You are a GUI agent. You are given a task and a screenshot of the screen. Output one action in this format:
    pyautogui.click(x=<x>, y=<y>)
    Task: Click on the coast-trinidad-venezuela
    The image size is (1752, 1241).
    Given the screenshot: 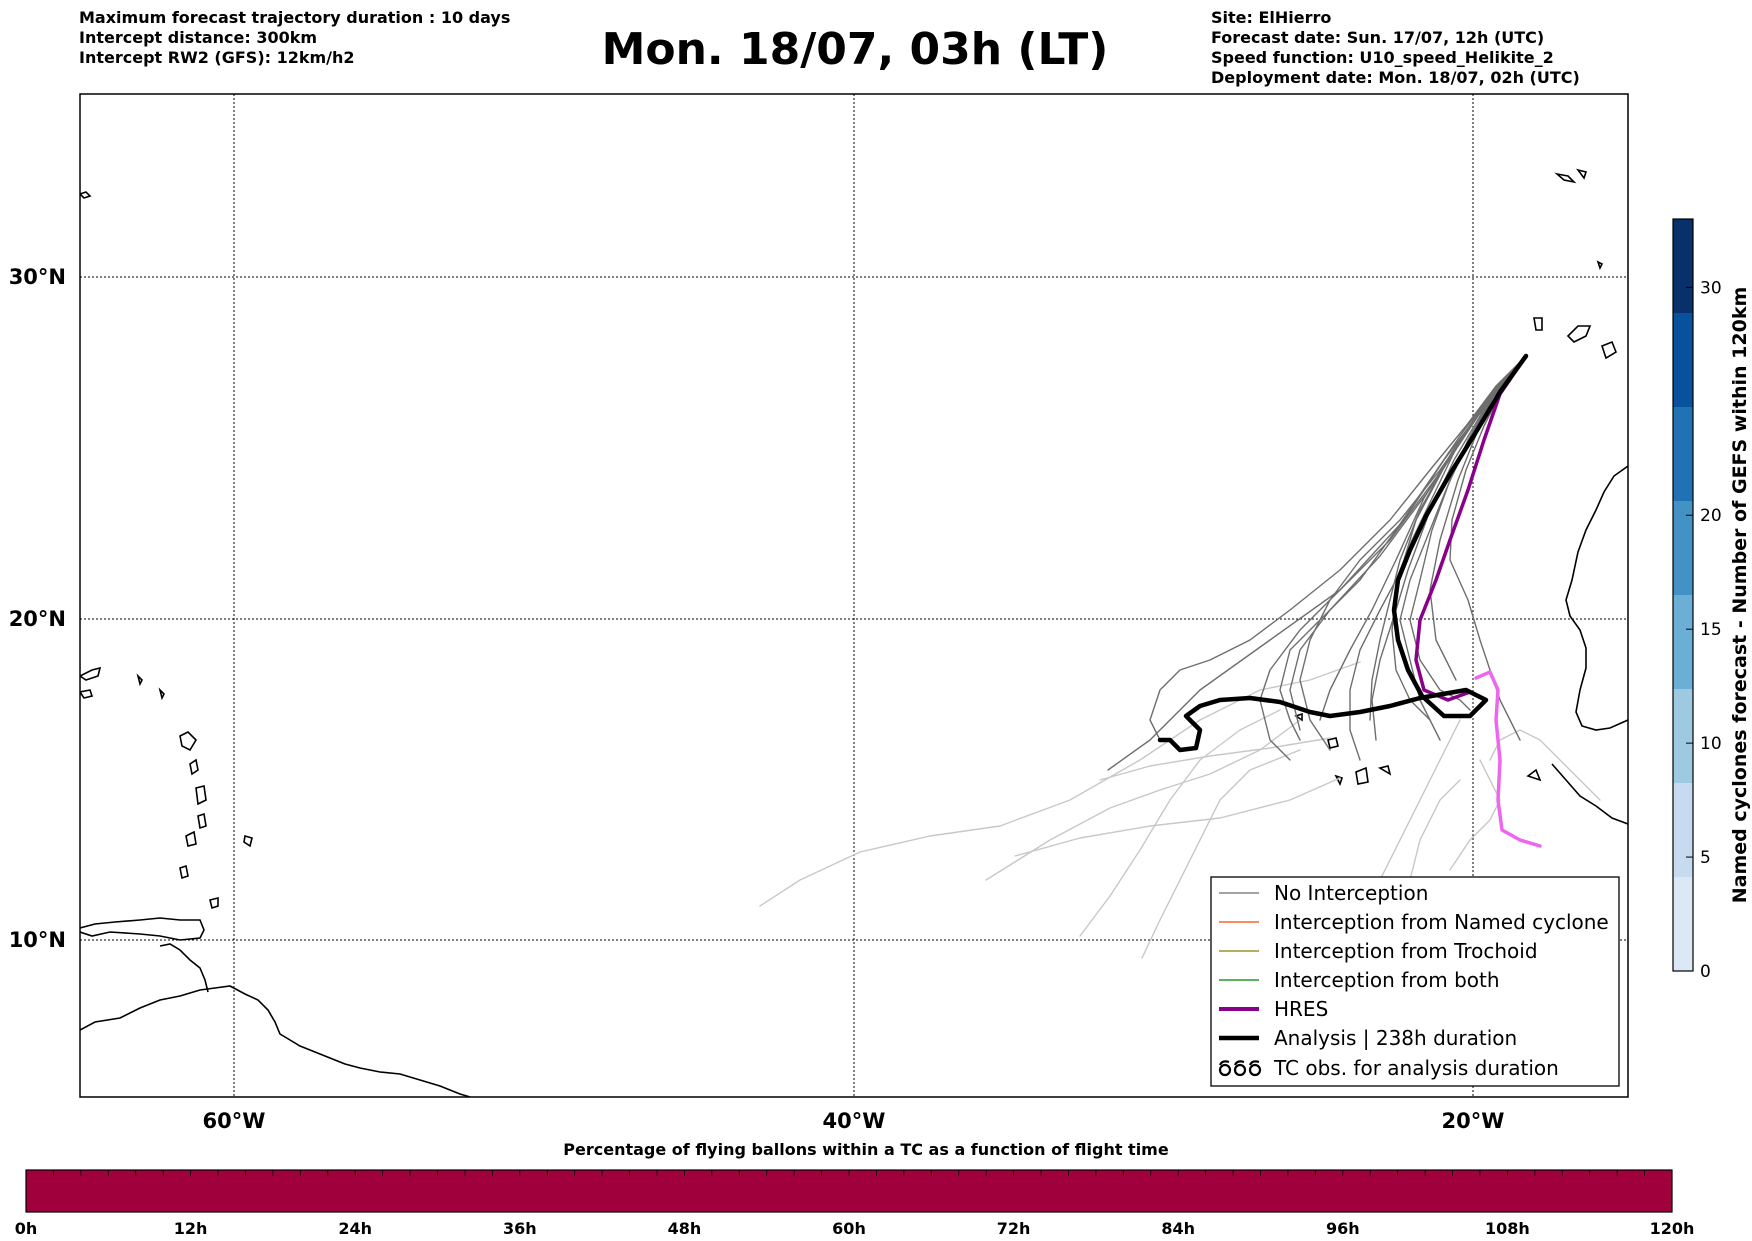 What is the action you would take?
    pyautogui.click(x=184, y=968)
    